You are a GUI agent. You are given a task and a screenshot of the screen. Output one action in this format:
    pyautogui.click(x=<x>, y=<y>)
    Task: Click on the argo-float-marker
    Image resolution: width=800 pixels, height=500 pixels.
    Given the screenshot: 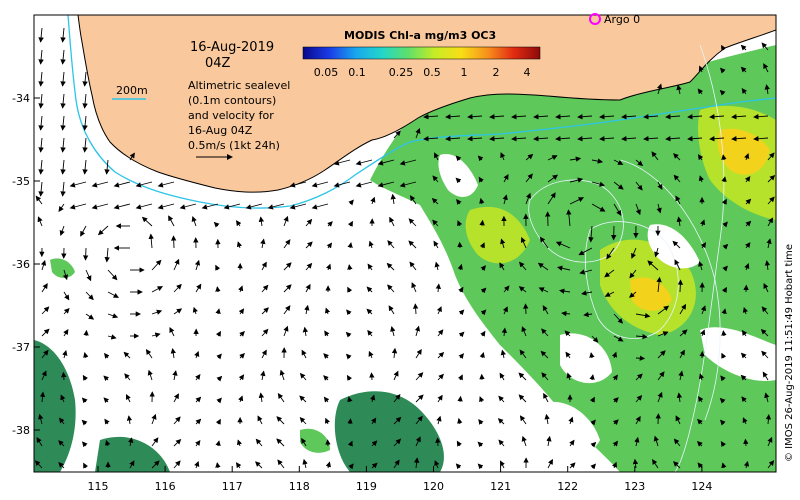 What is the action you would take?
    pyautogui.click(x=595, y=19)
    